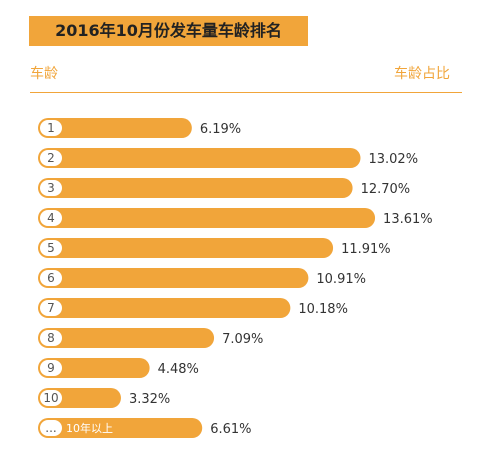 This screenshot has width=490, height=455. Describe the element at coordinates (246, 92) in the screenshot. I see `header-divider` at that location.